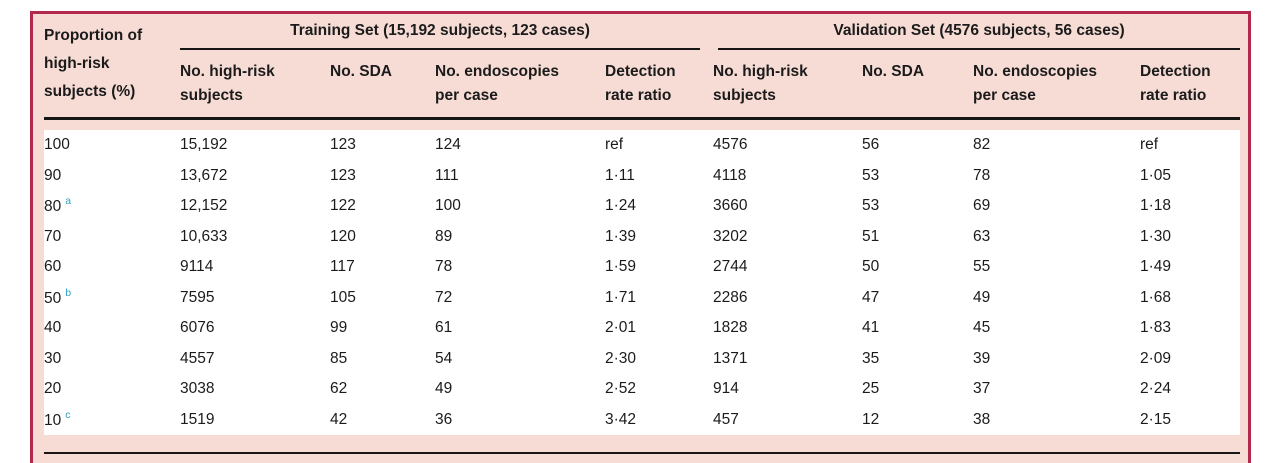 This screenshot has width=1267, height=463. What do you see at coordinates (788, 419) in the screenshot?
I see `cell-validation-high-risk: 457` at bounding box center [788, 419].